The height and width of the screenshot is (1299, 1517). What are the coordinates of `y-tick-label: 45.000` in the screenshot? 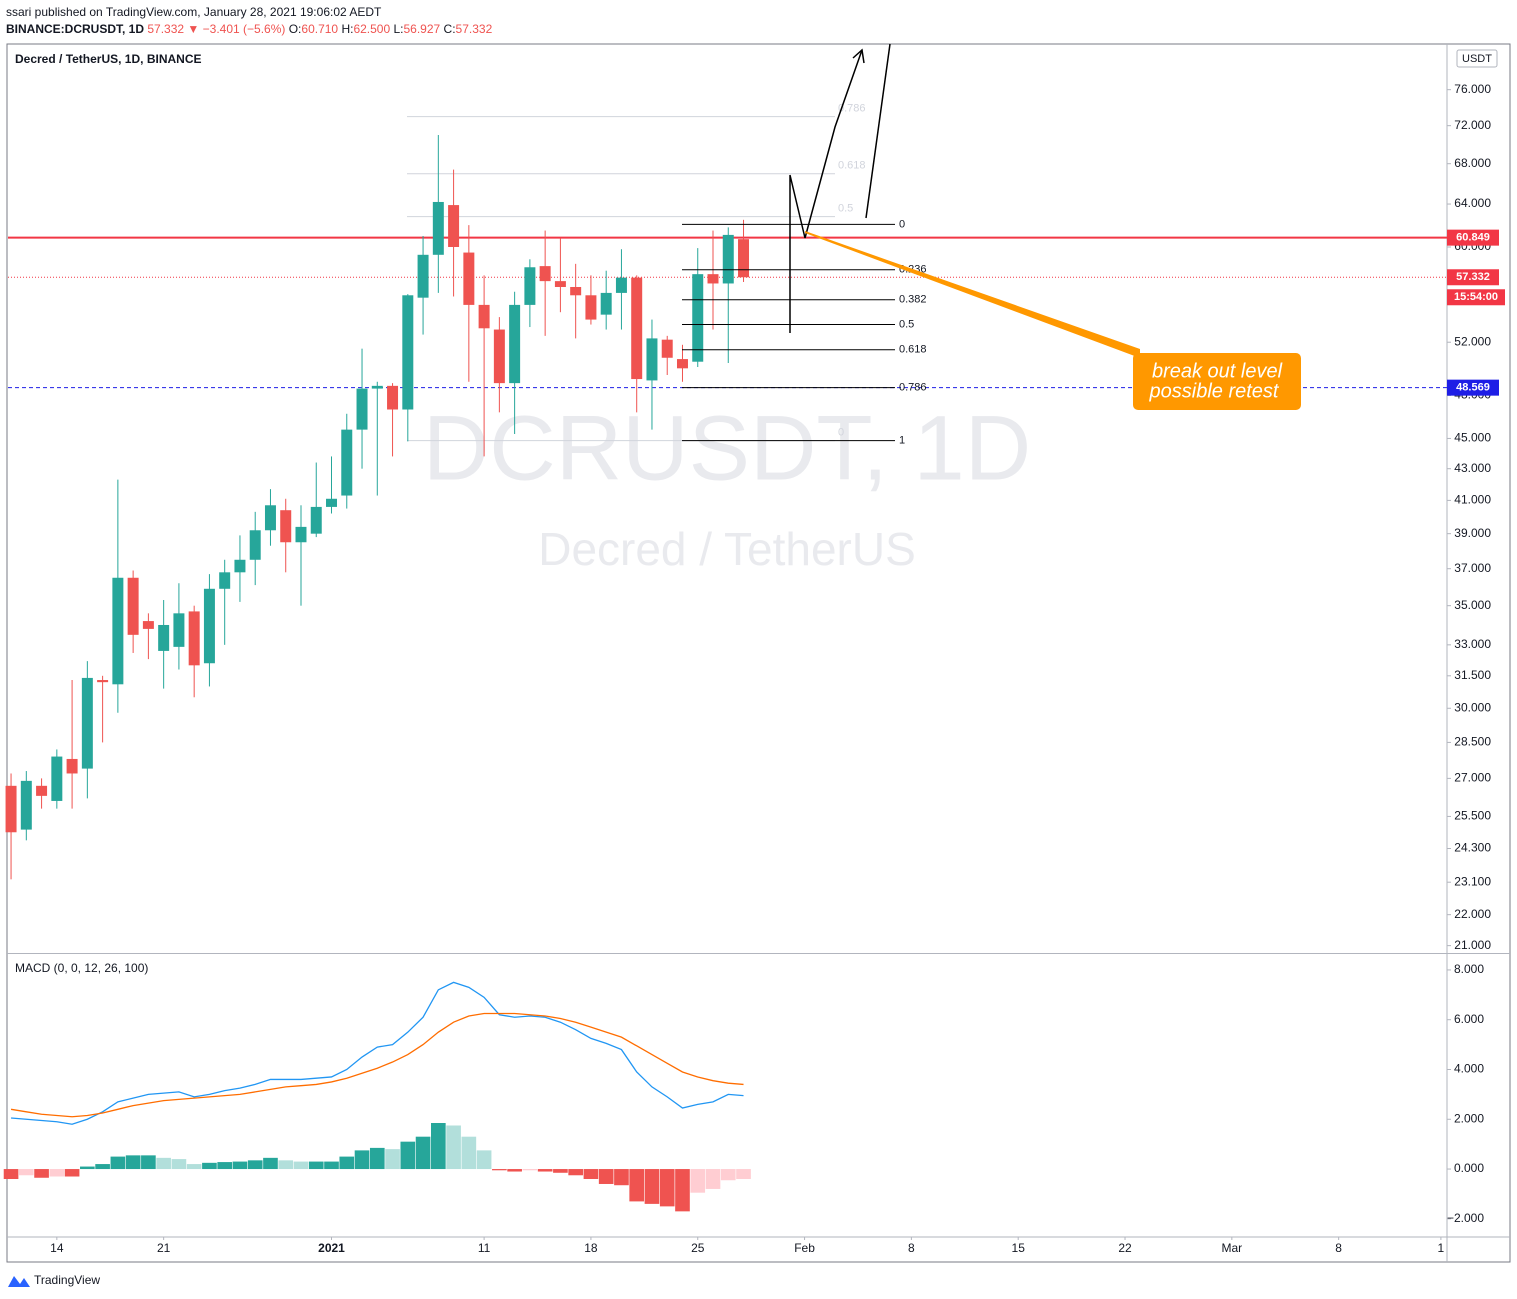 It's located at (1472, 438).